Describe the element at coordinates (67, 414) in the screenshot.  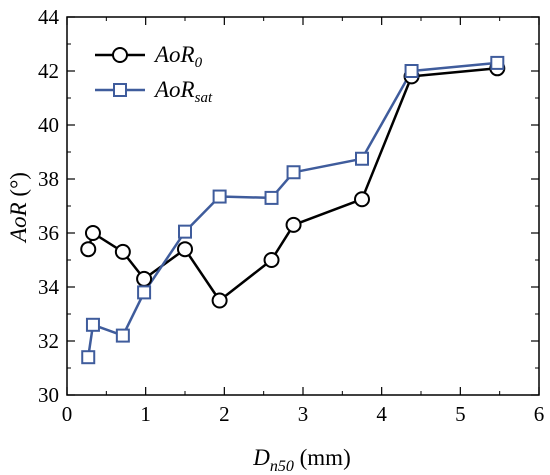
I see `x-tick-label: 0` at that location.